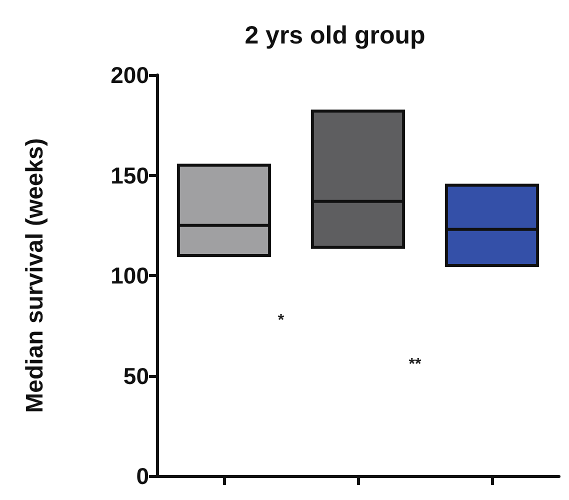 This screenshot has height=500, width=569. What do you see at coordinates (129, 175) in the screenshot?
I see `y-tick-label: 150` at bounding box center [129, 175].